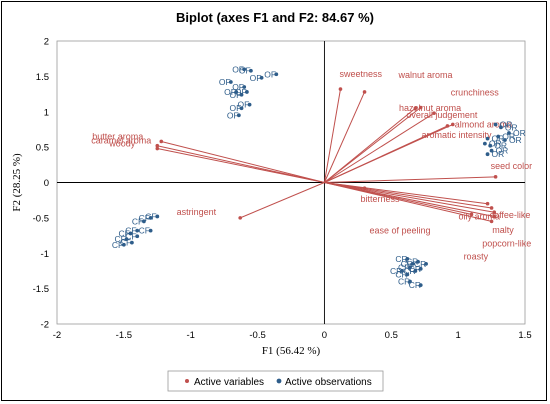 The width and height of the screenshot is (550, 404). I want to click on x-tick-label: 0, so click(324, 335).